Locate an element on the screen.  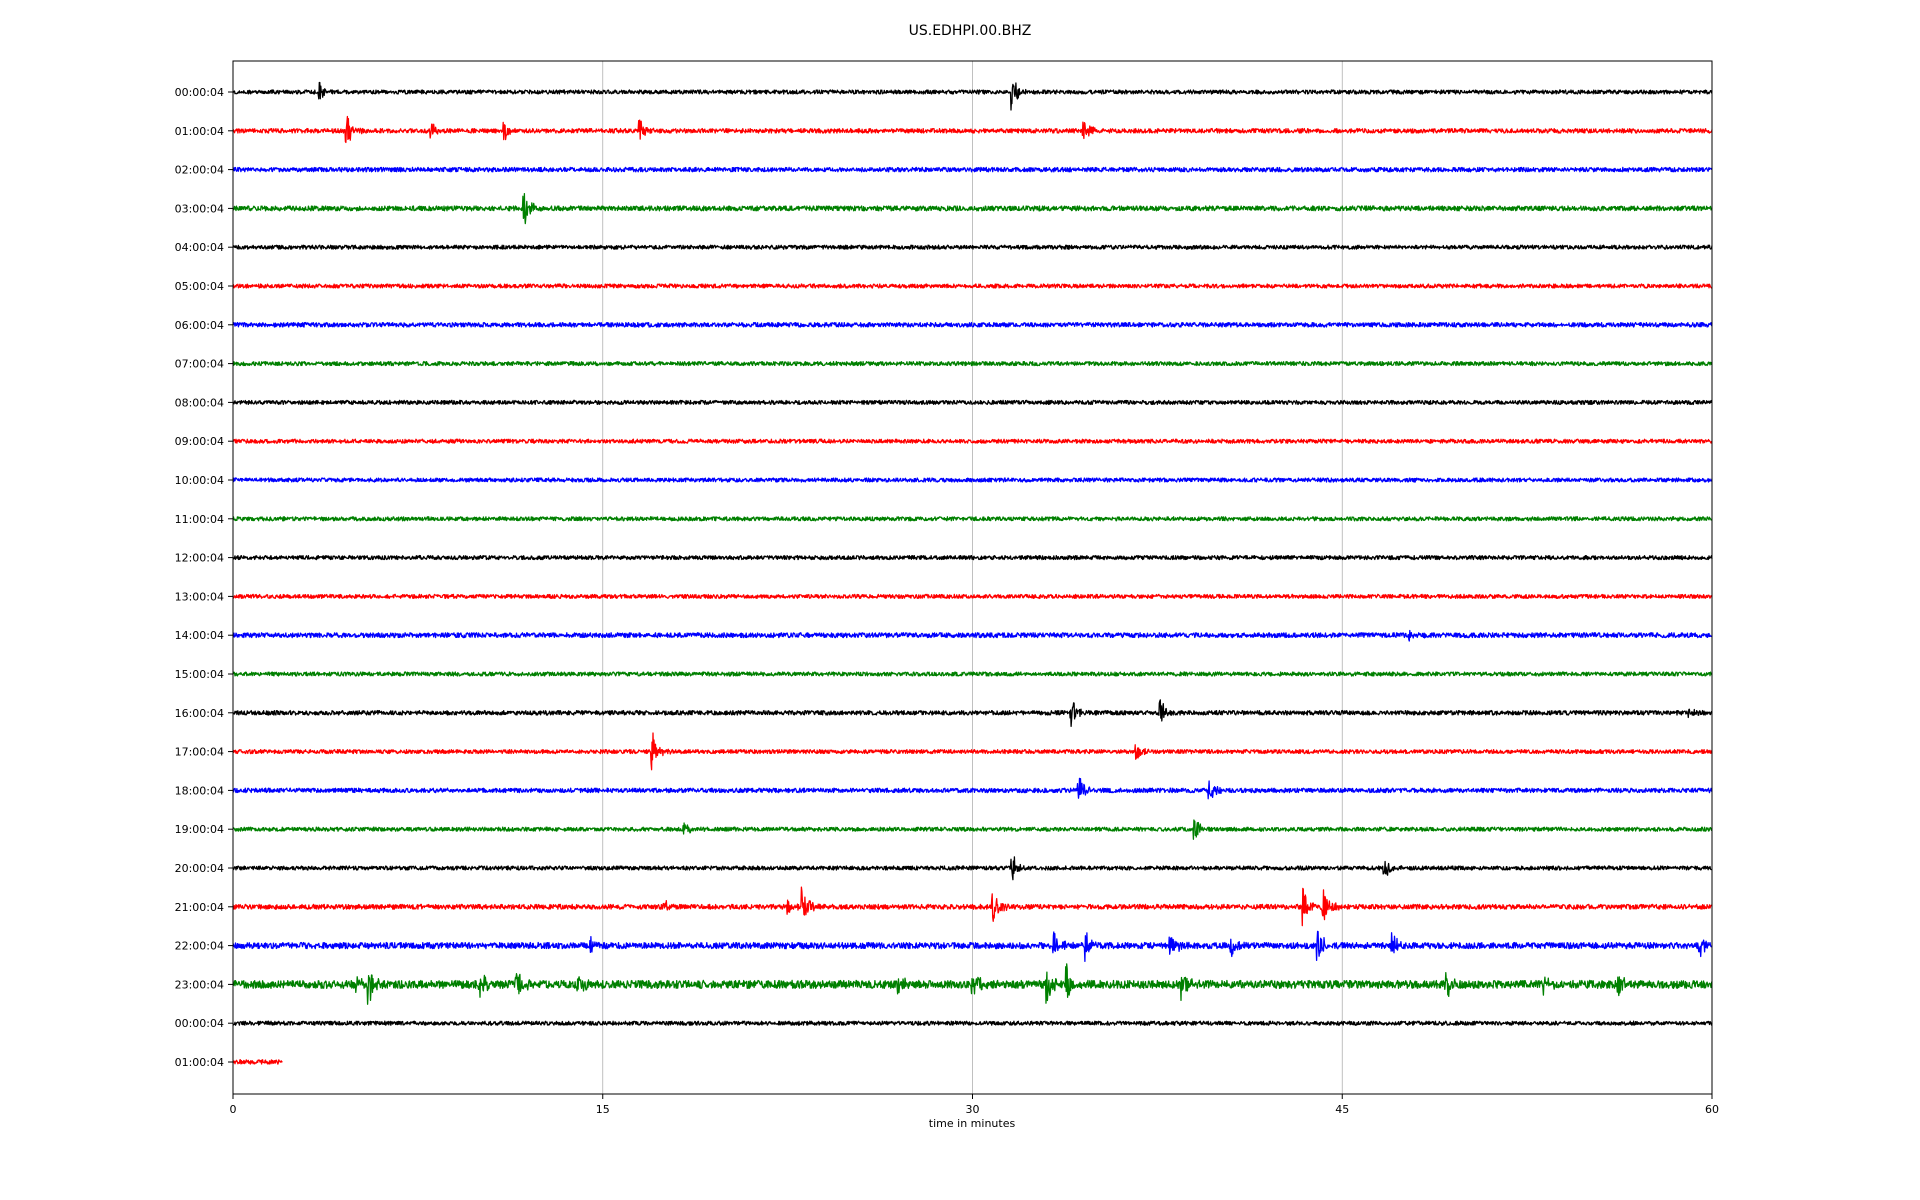
y-tick-label-0: 00:00:04 is located at coordinates (199, 92).